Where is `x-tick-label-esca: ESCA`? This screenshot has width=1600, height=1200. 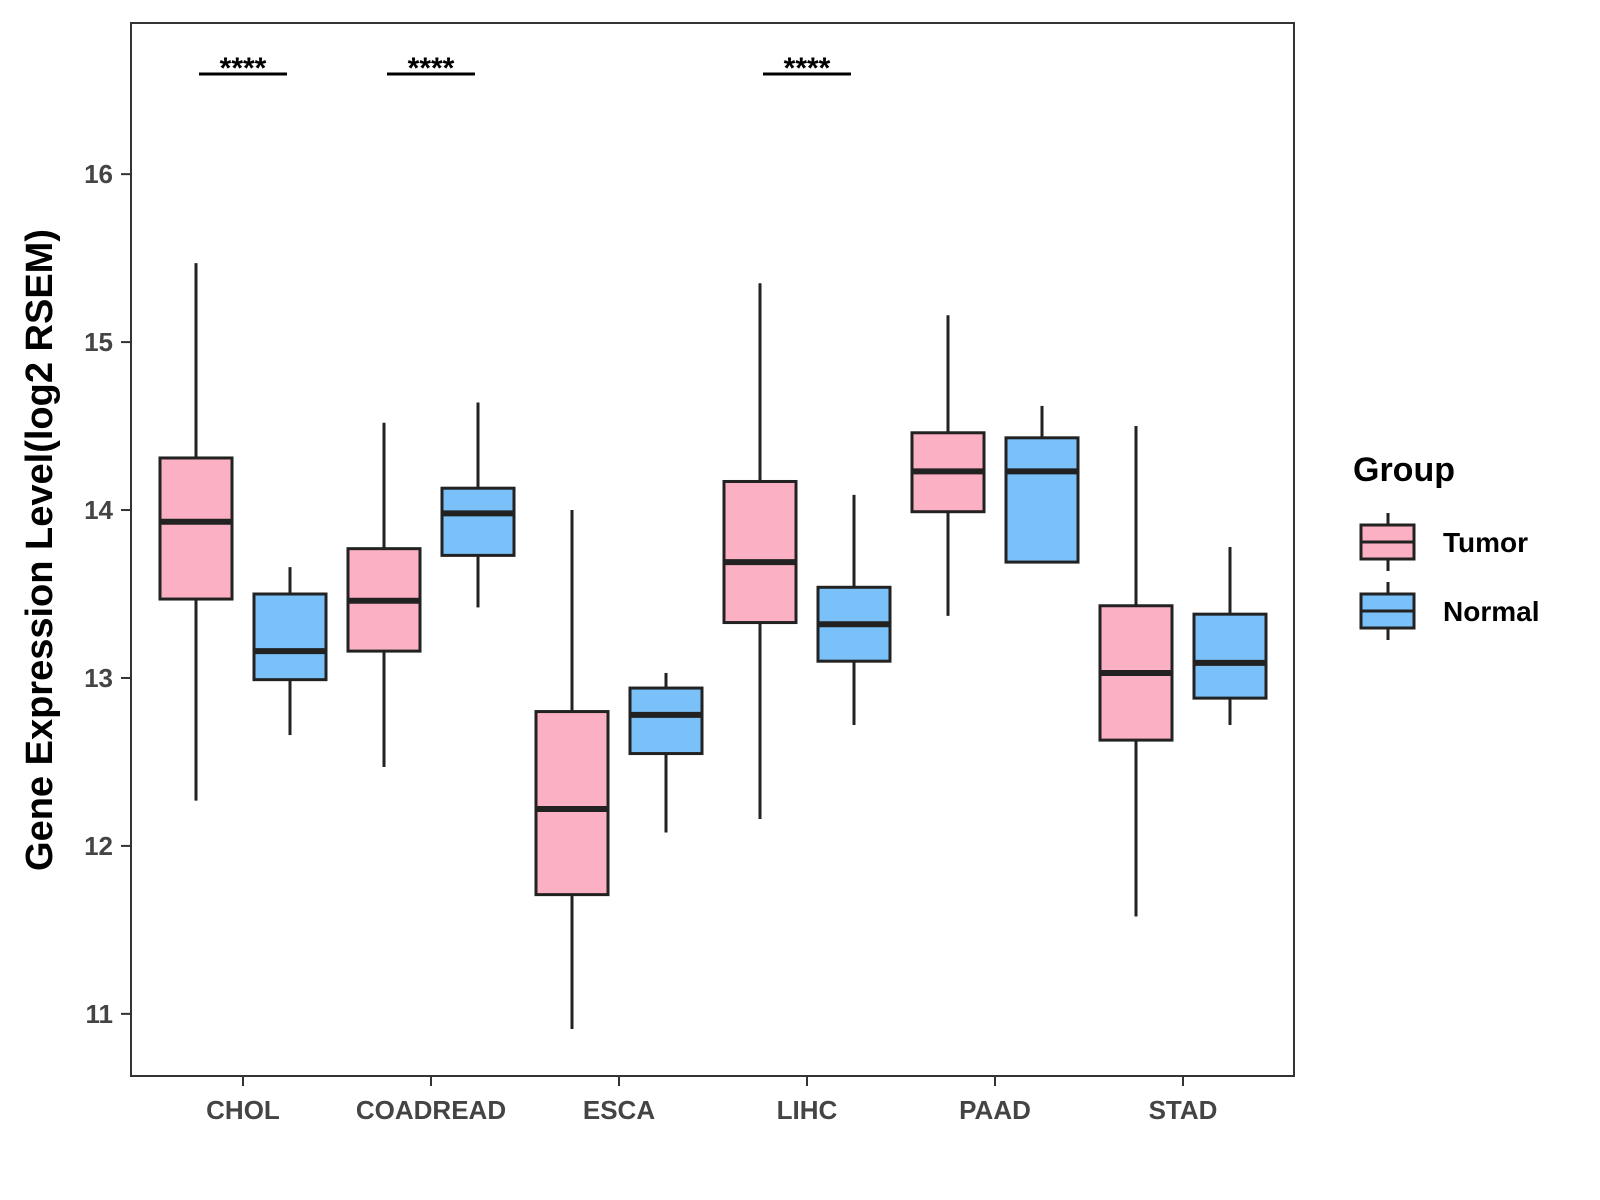
x-tick-label-esca: ESCA is located at coordinates (619, 1110).